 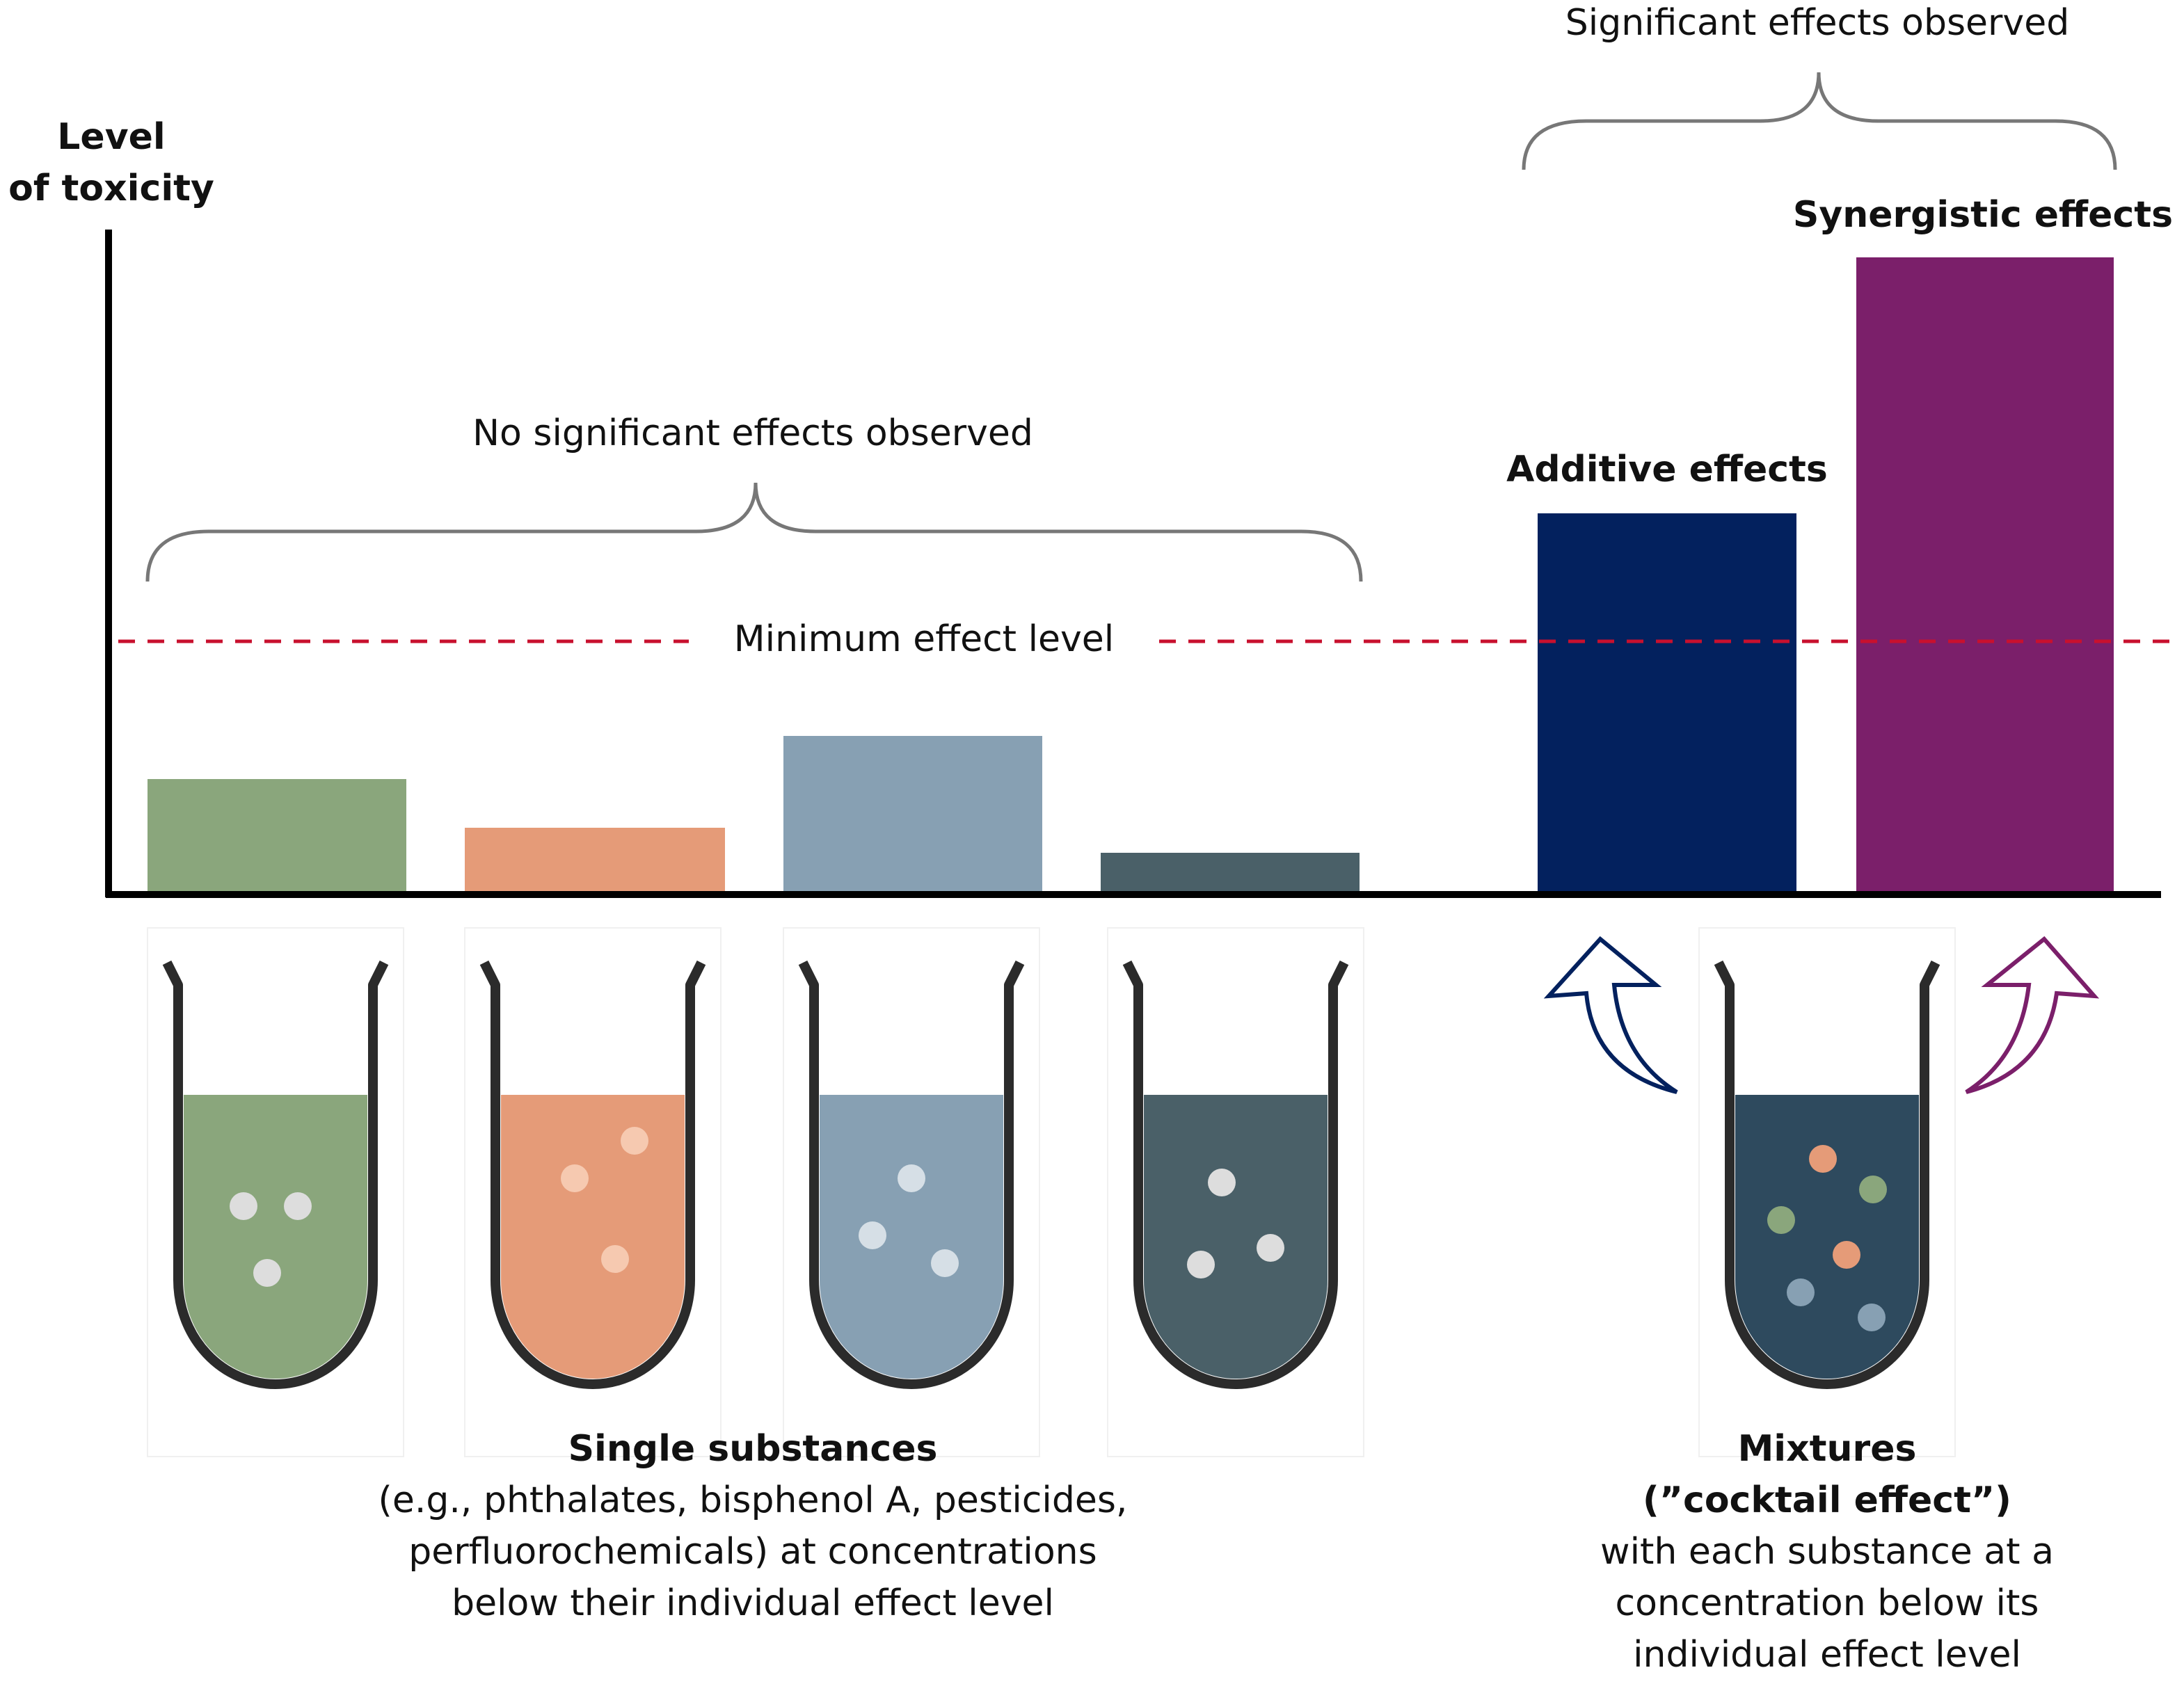 I want to click on axis-label: Level, so click(x=111, y=137).